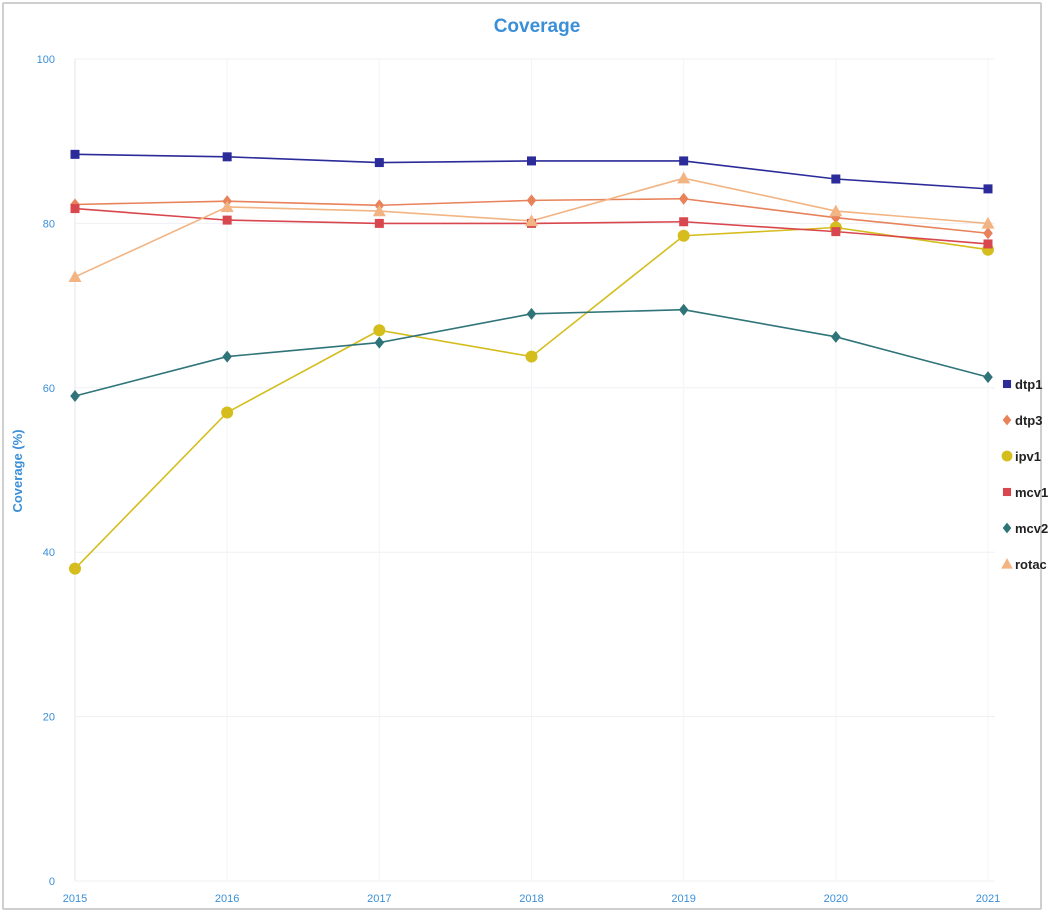 The height and width of the screenshot is (918, 1050). What do you see at coordinates (1028, 456) in the screenshot?
I see `legend-label-ipv1: ipv1` at bounding box center [1028, 456].